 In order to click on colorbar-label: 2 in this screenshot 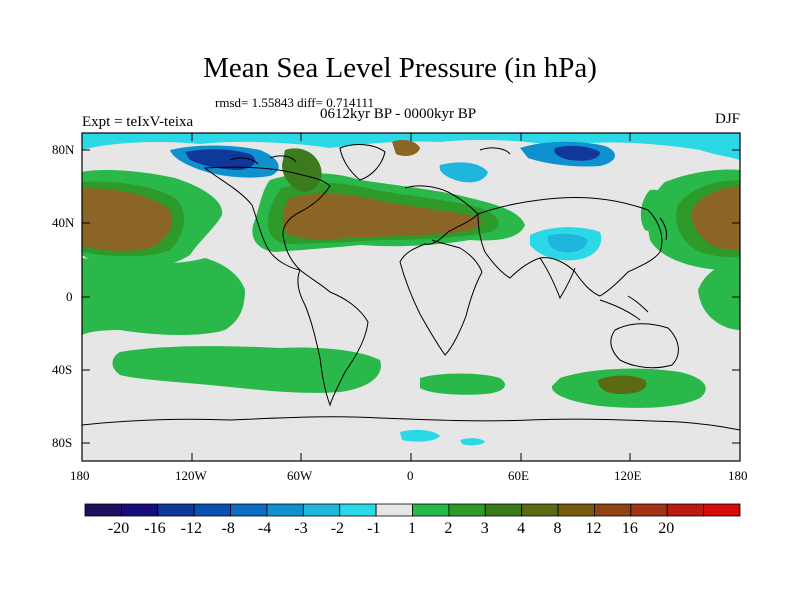, I will do `click(448, 528)`.